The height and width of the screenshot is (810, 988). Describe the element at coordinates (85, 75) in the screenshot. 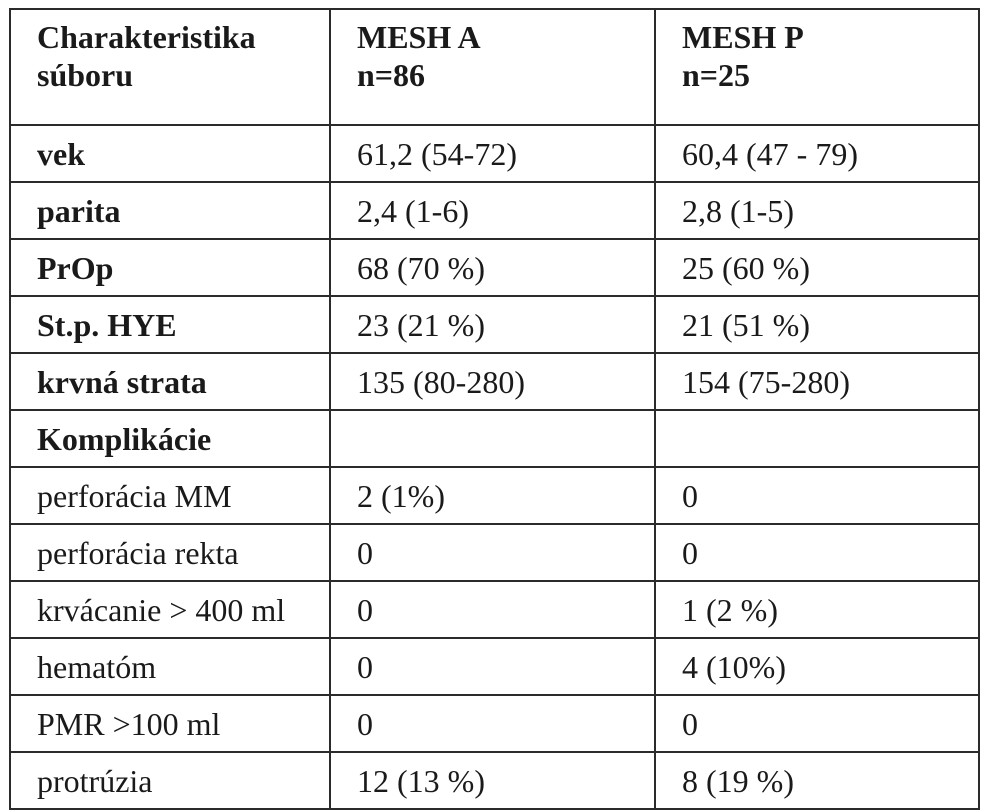

I see `header-characteristic-line2: súboru` at that location.